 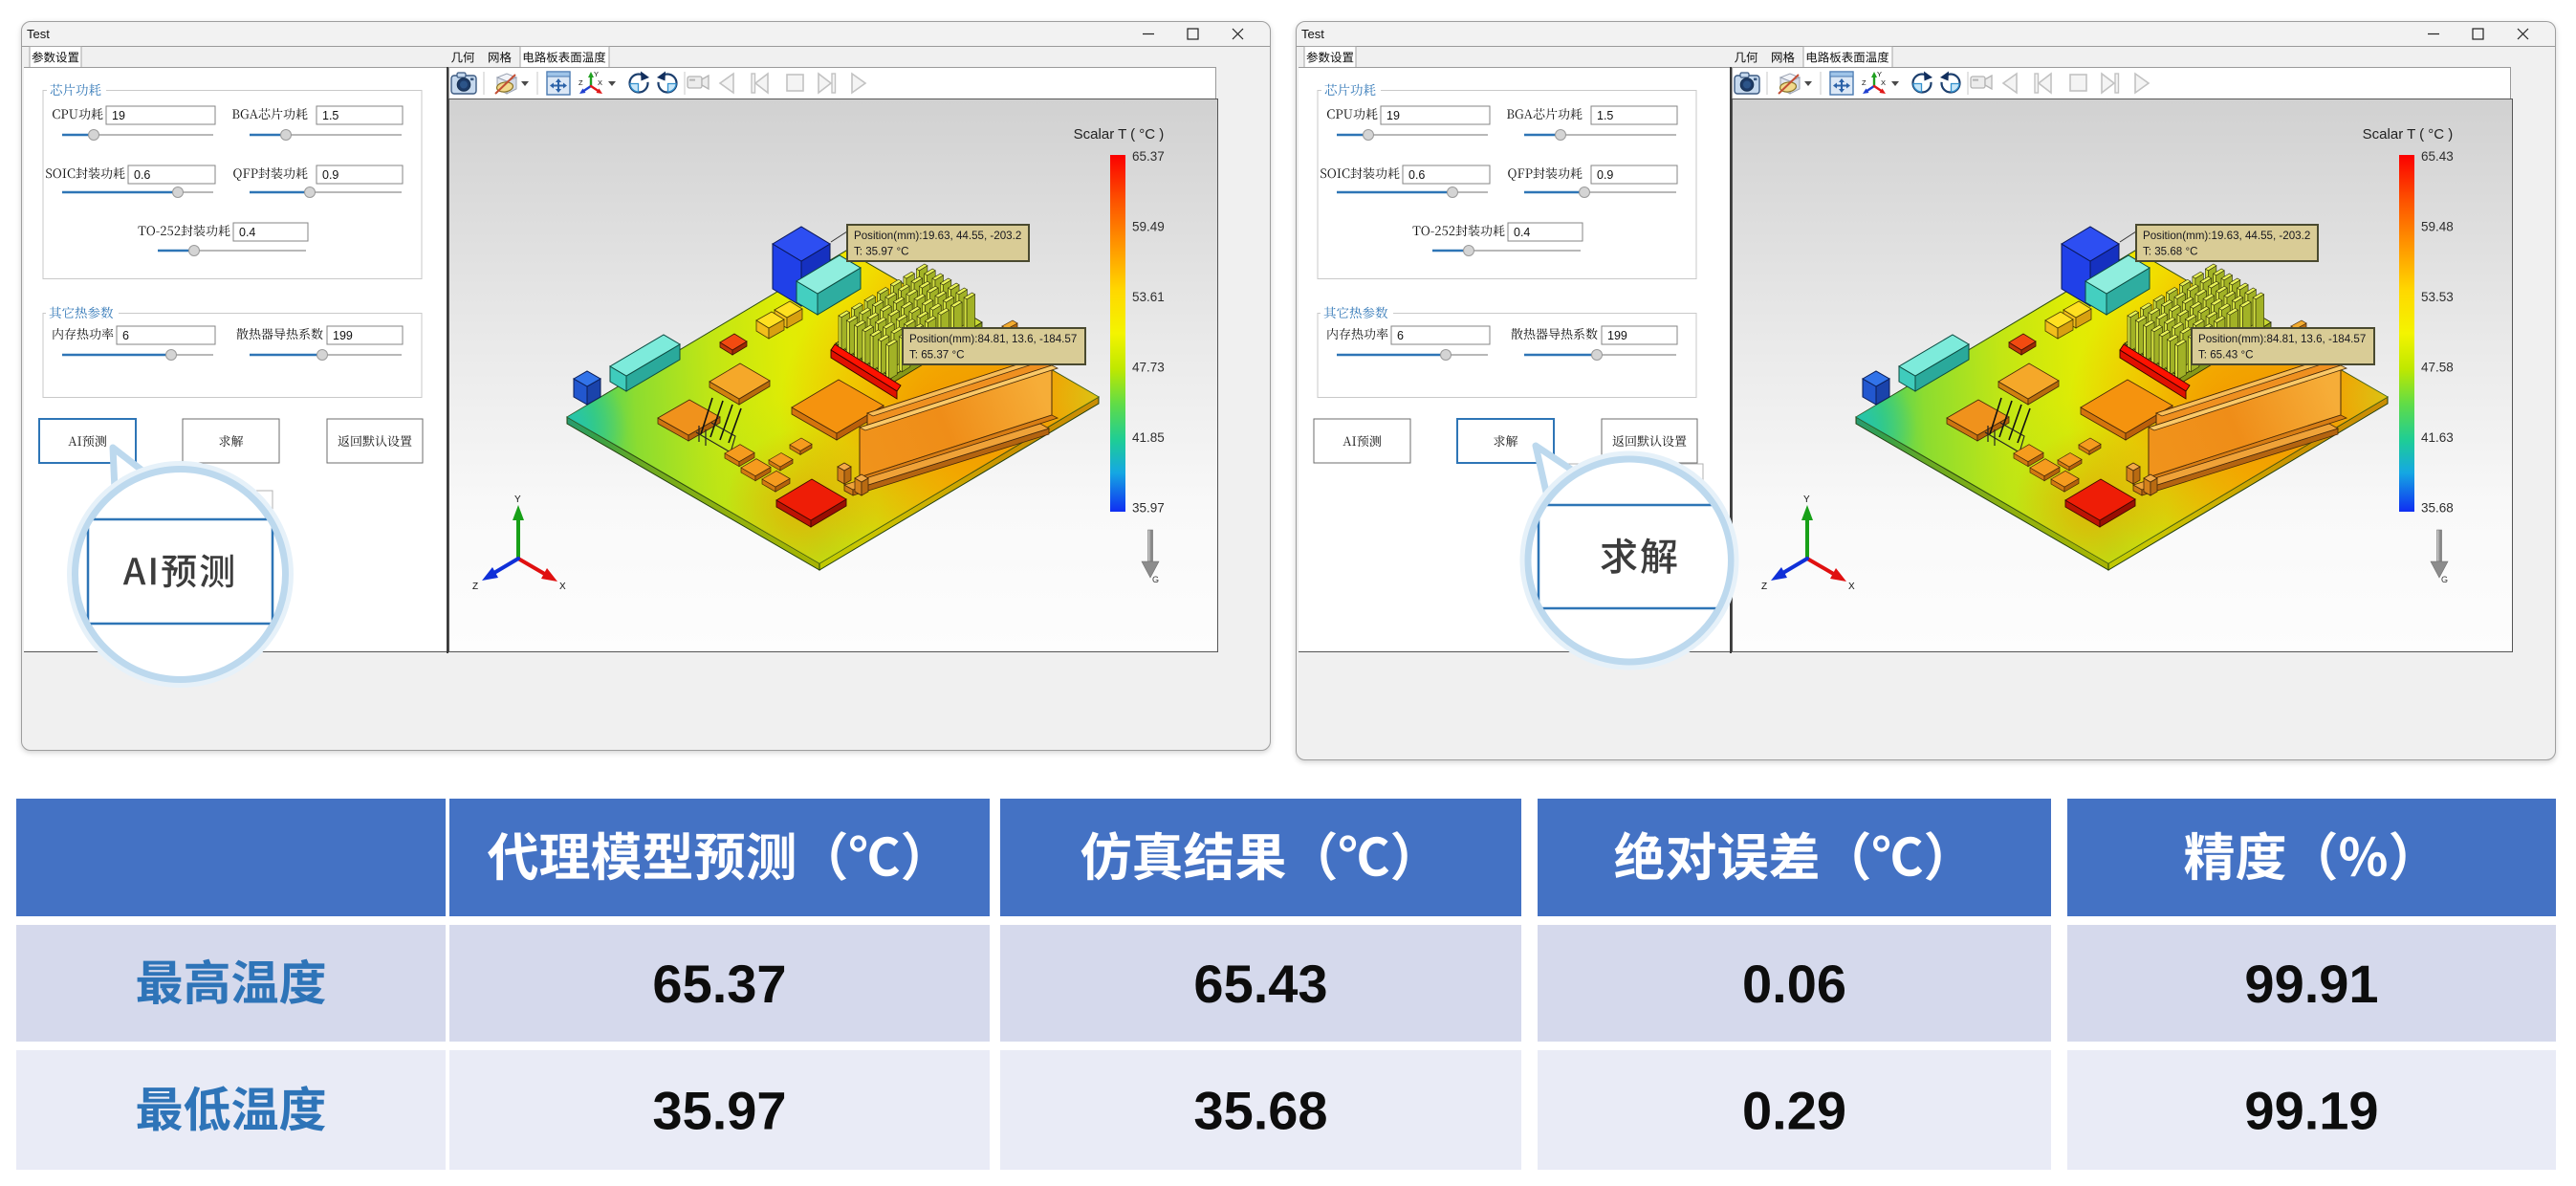 What do you see at coordinates (1794, 984) in the screenshot?
I see `svg-text: 0.06` at bounding box center [1794, 984].